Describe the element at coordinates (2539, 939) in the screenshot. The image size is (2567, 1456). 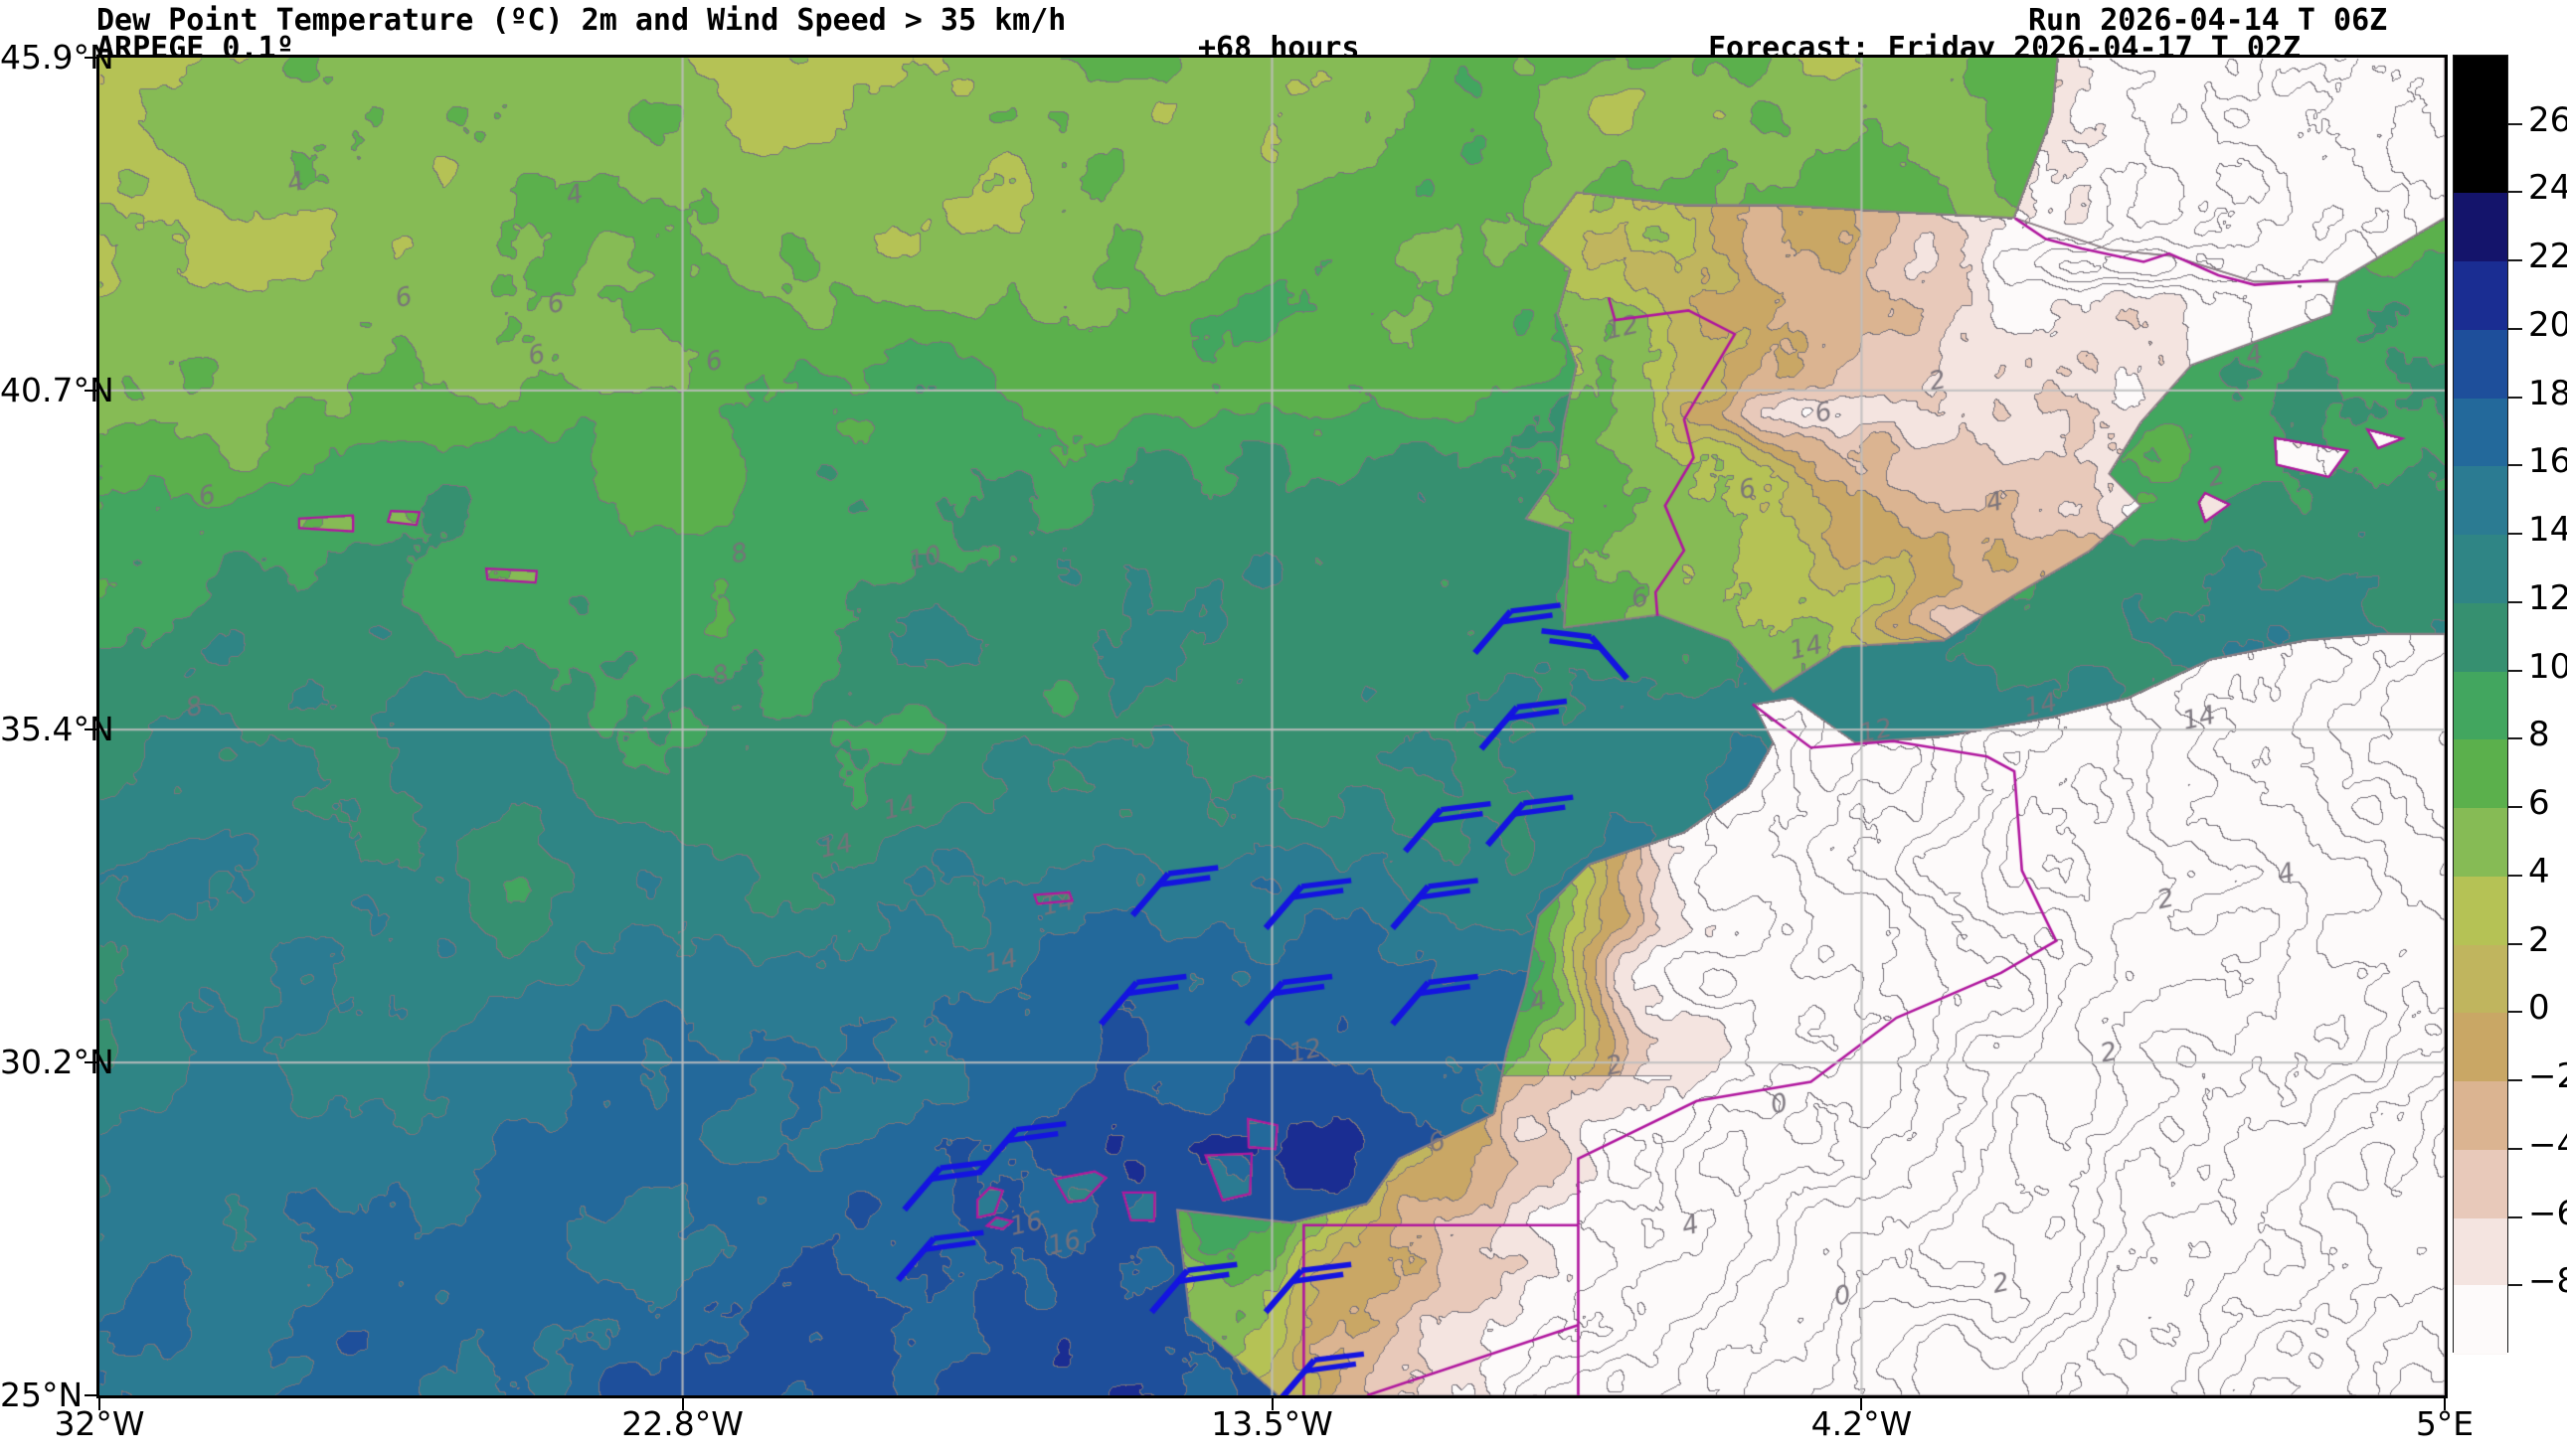
I see `colorbar-tick-label: 2` at that location.